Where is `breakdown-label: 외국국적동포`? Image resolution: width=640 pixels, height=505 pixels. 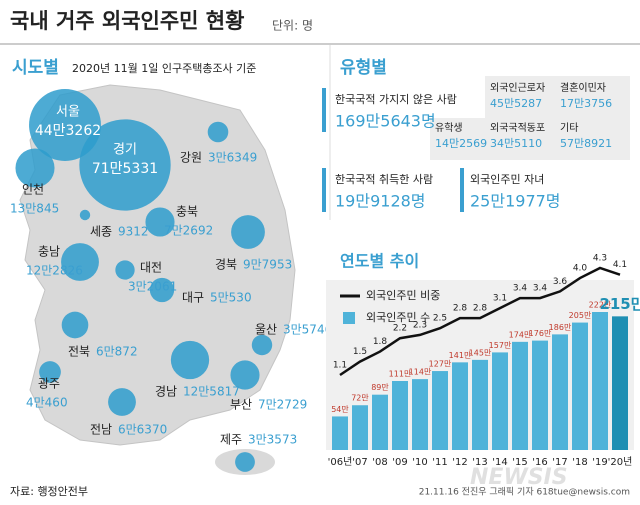 breakdown-label: 외국국적동포 is located at coordinates (517, 128).